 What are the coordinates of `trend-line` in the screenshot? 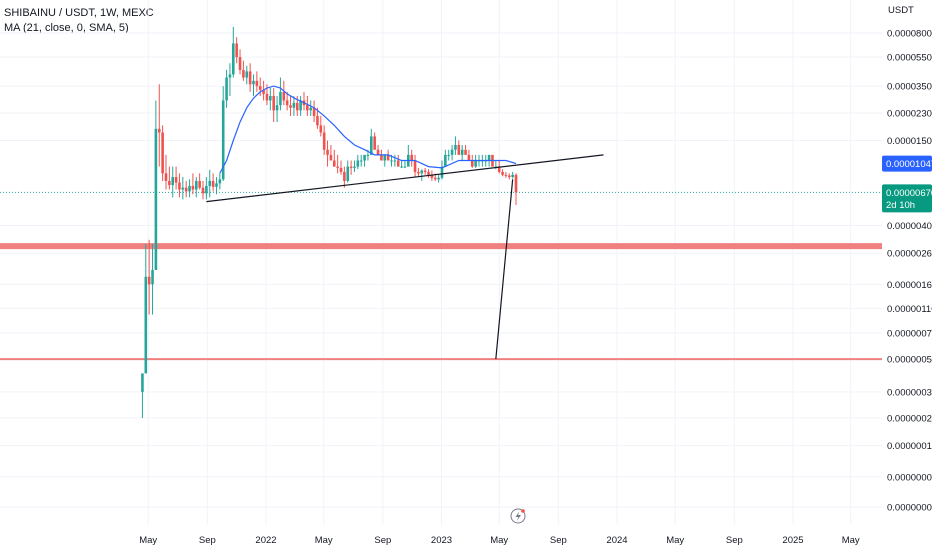 It's located at (504, 269).